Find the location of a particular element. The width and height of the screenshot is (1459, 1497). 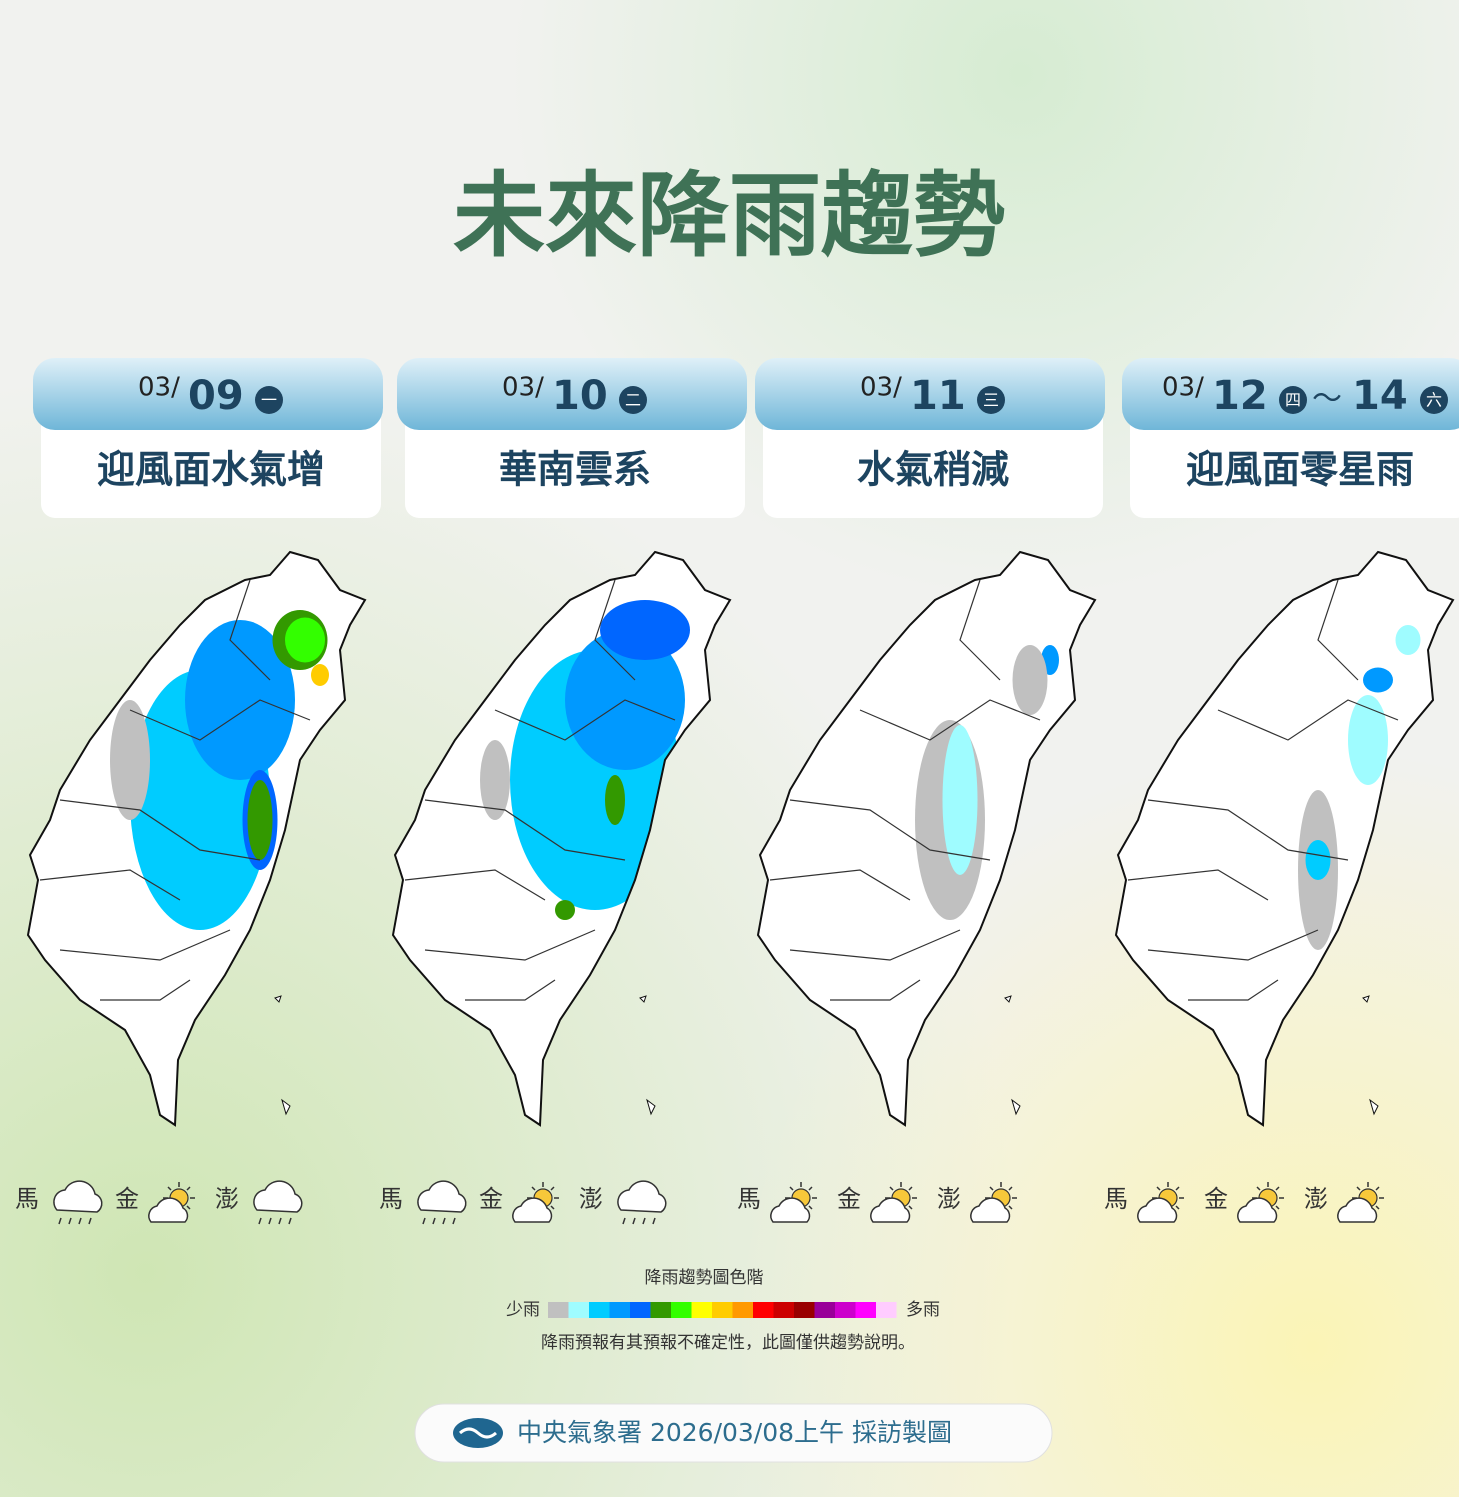

footer-pill is located at coordinates (733, 1433).